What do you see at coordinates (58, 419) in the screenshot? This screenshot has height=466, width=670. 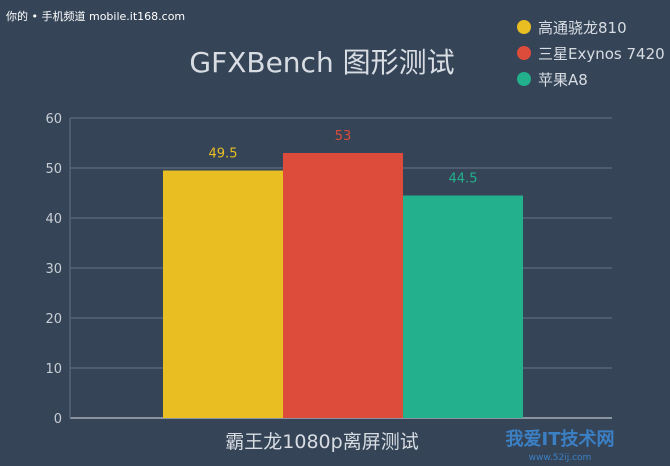 I see `y-tick-label: 0` at bounding box center [58, 419].